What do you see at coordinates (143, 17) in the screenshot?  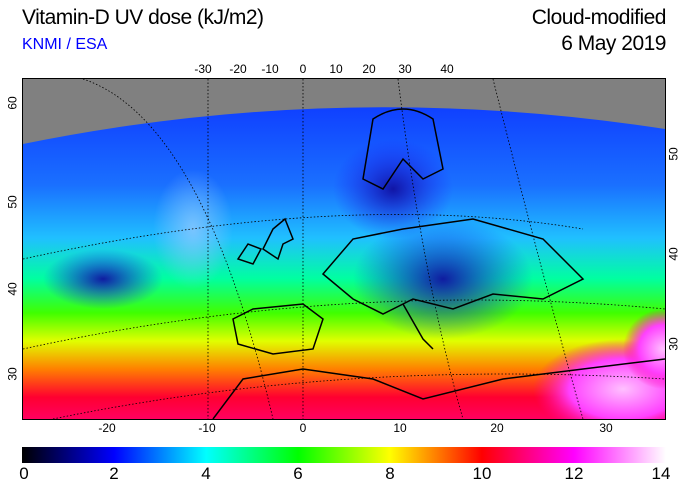 I see `map-title: Vitamin-D UV dose (kJ/m2)` at bounding box center [143, 17].